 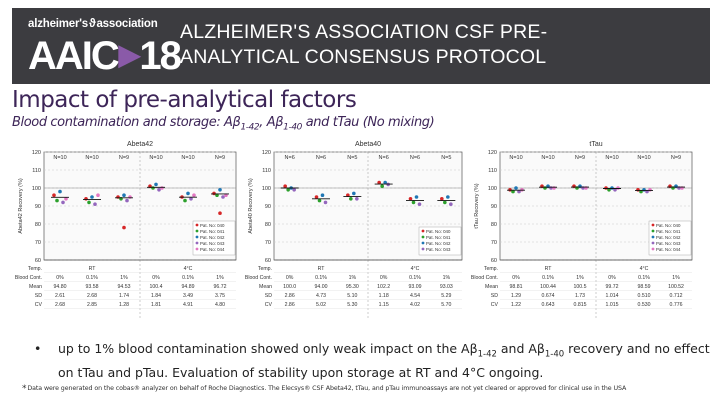 What do you see at coordinates (438, 249) in the screenshot?
I see `legend-label: Pat. No: 043` at bounding box center [438, 249].